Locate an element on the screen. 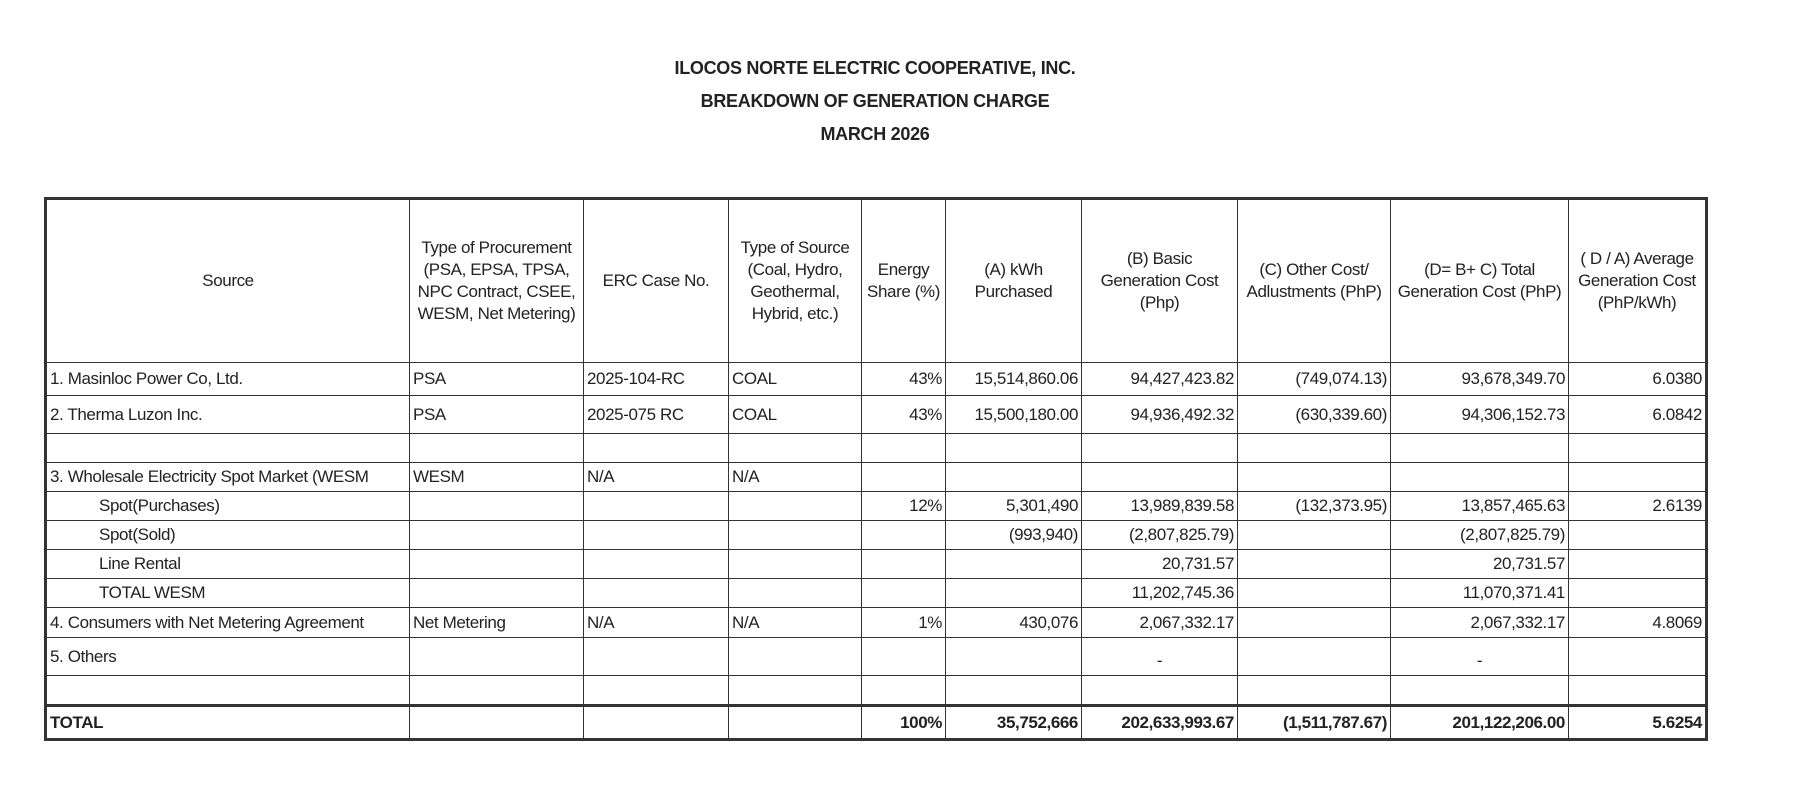 Image resolution: width=1800 pixels, height=790 pixels. table-cell: 5. Others is located at coordinates (227, 656).